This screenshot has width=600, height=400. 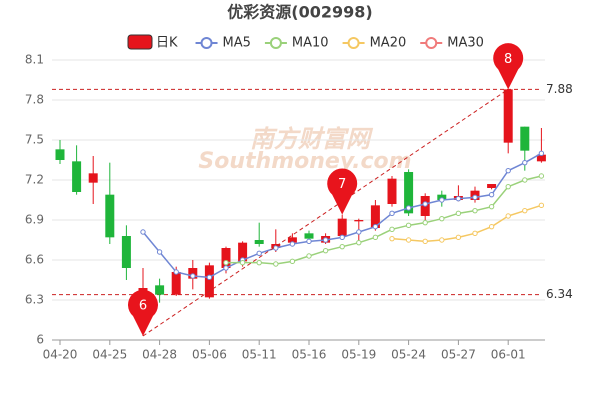 What do you see at coordinates (237, 43) in the screenshot?
I see `legend-label: MA5` at bounding box center [237, 43].